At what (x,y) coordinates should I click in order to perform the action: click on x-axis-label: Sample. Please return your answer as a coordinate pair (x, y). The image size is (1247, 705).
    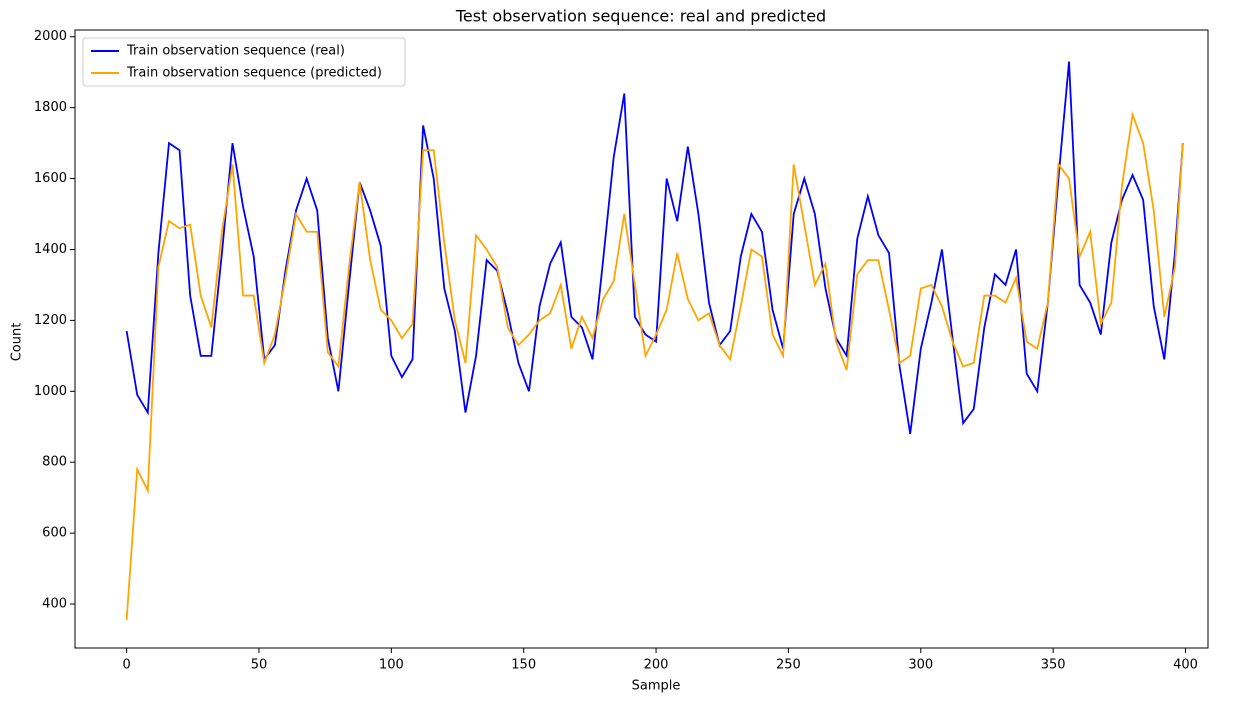
    Looking at the image, I should click on (656, 686).